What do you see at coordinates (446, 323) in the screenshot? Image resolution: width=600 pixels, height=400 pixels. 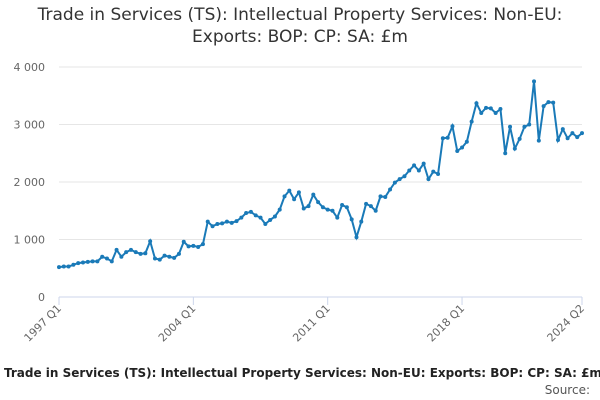 I see `x-tick-label: 2018 Q1` at bounding box center [446, 323].